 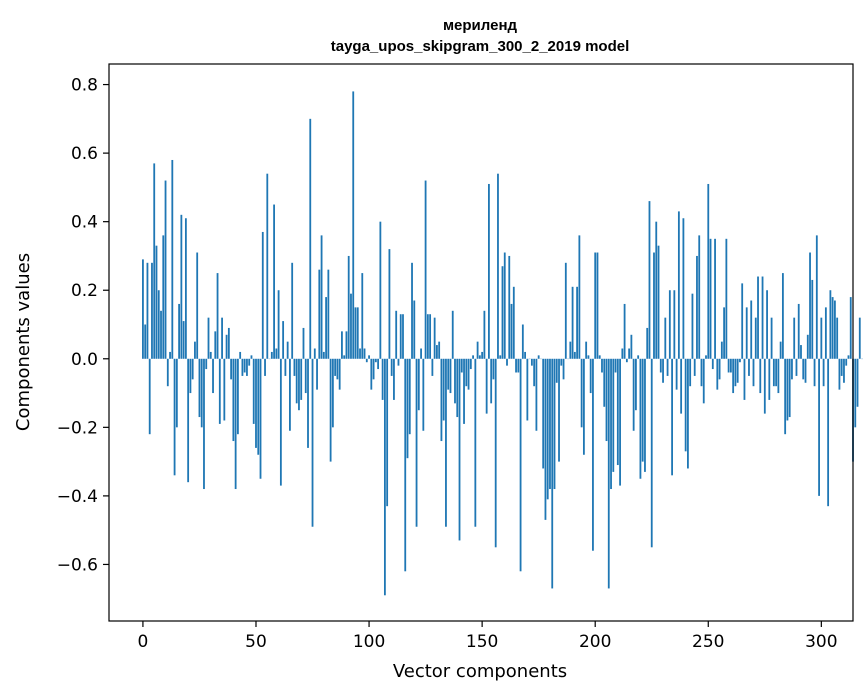 I want to click on y-tick-label: 0.6, so click(x=84, y=154).